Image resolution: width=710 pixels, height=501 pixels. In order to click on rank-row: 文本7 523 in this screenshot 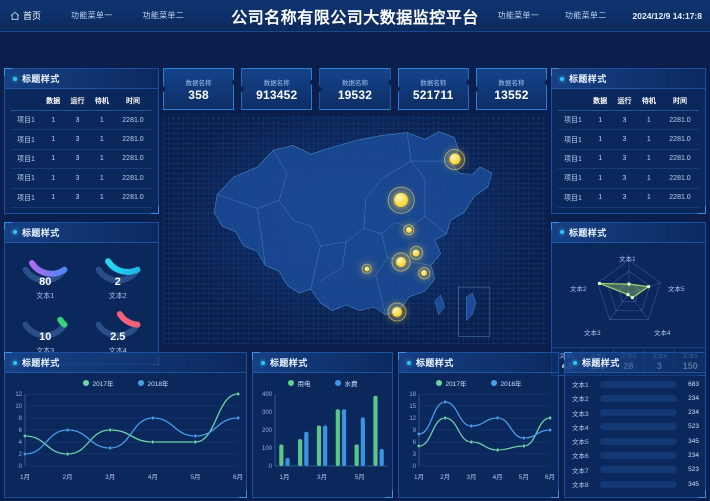, I will do `click(635, 470)`.